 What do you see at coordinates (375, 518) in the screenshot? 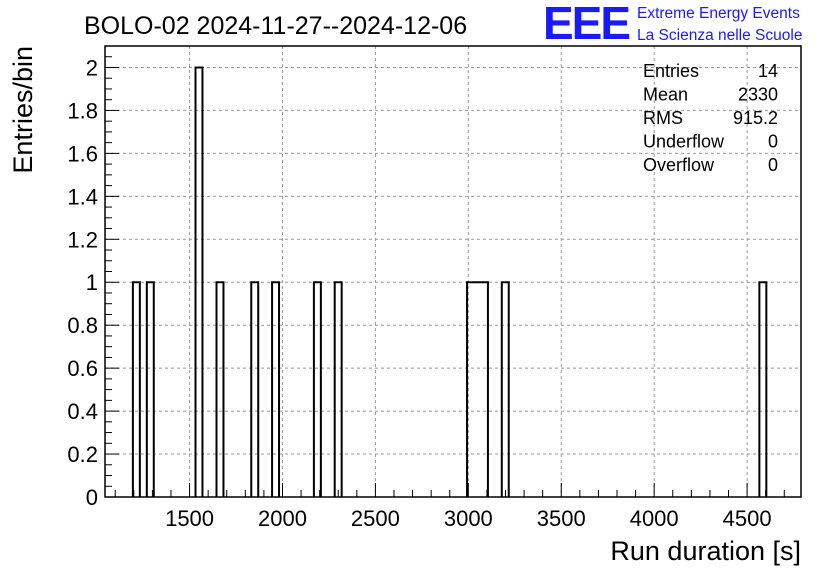
I see `x-tick-label: 2500` at bounding box center [375, 518].